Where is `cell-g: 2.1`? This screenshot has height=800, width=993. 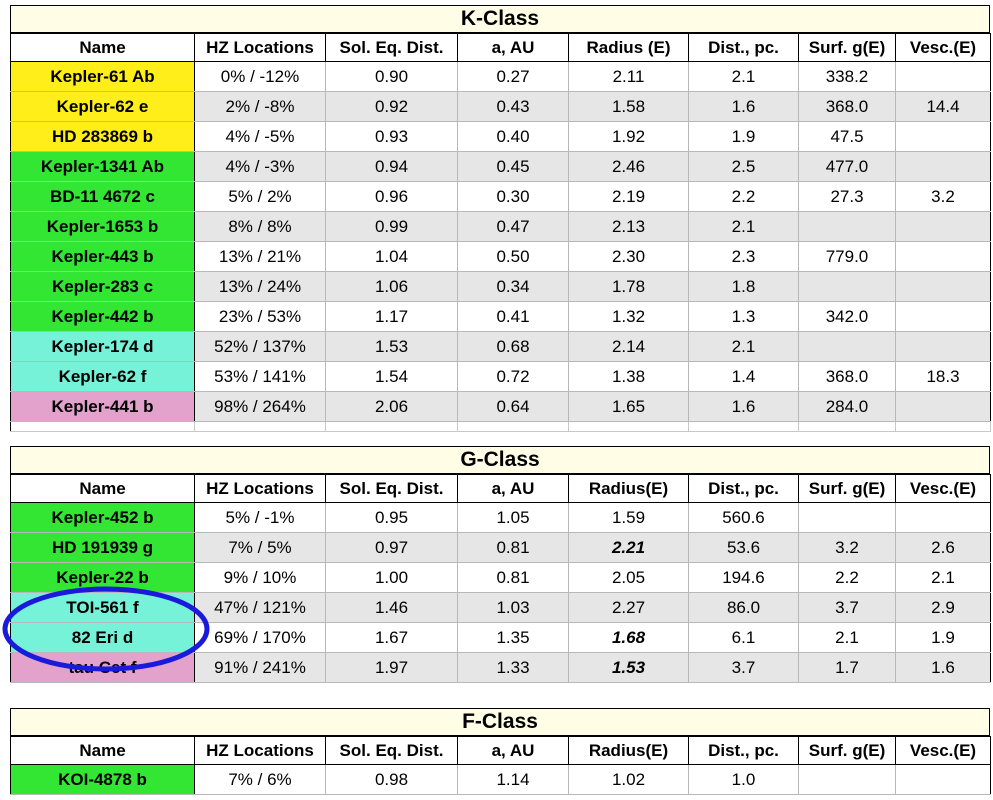 cell-g: 2.1 is located at coordinates (847, 637).